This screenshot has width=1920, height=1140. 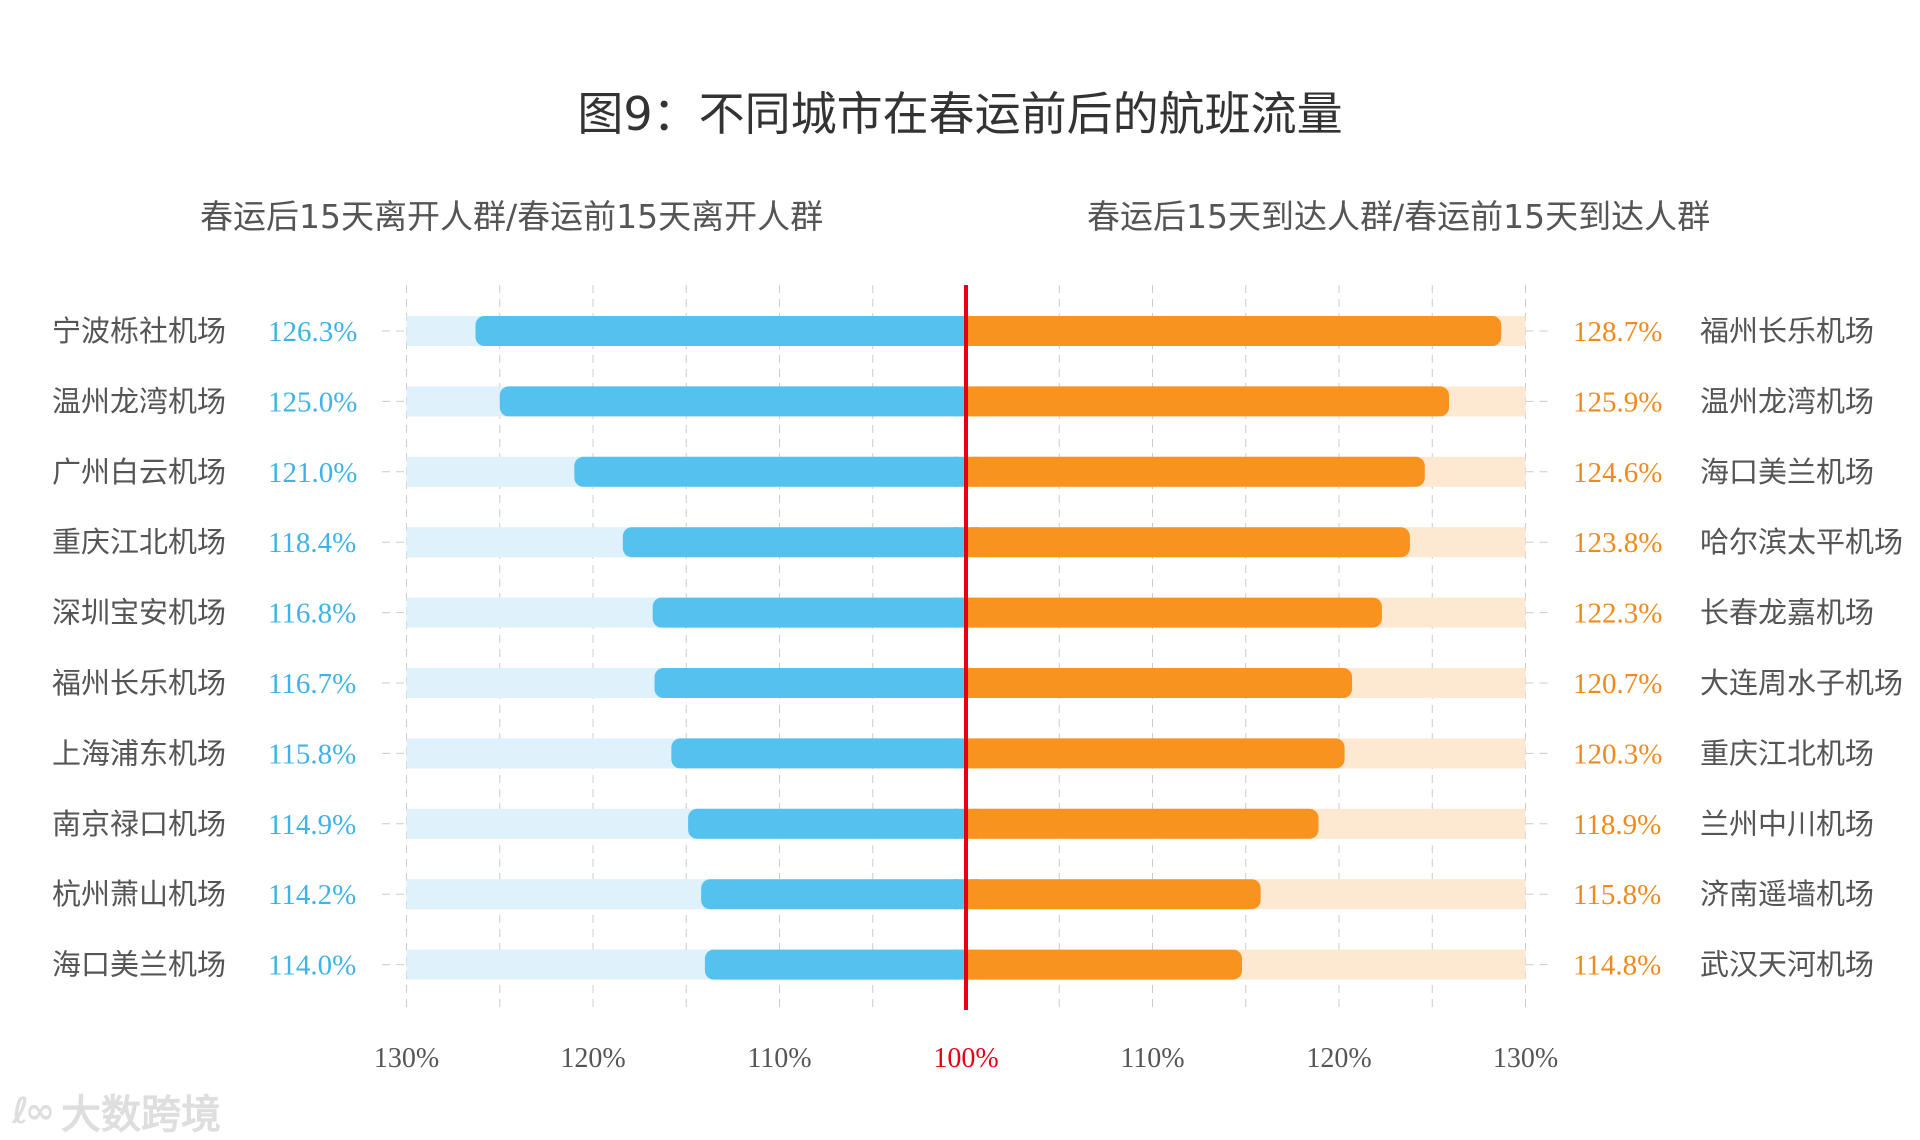 I want to click on right-airport-label: 哈尔滨太平机场, so click(x=1801, y=542).